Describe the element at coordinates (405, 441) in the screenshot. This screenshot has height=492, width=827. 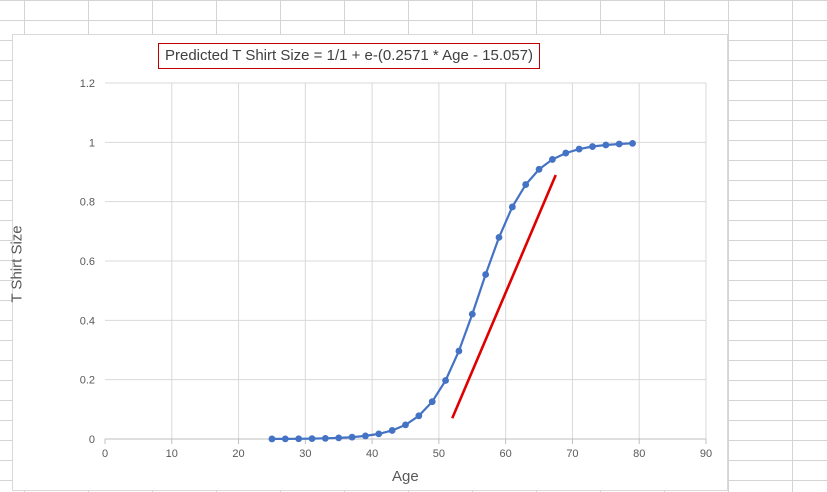
I see `axes` at that location.